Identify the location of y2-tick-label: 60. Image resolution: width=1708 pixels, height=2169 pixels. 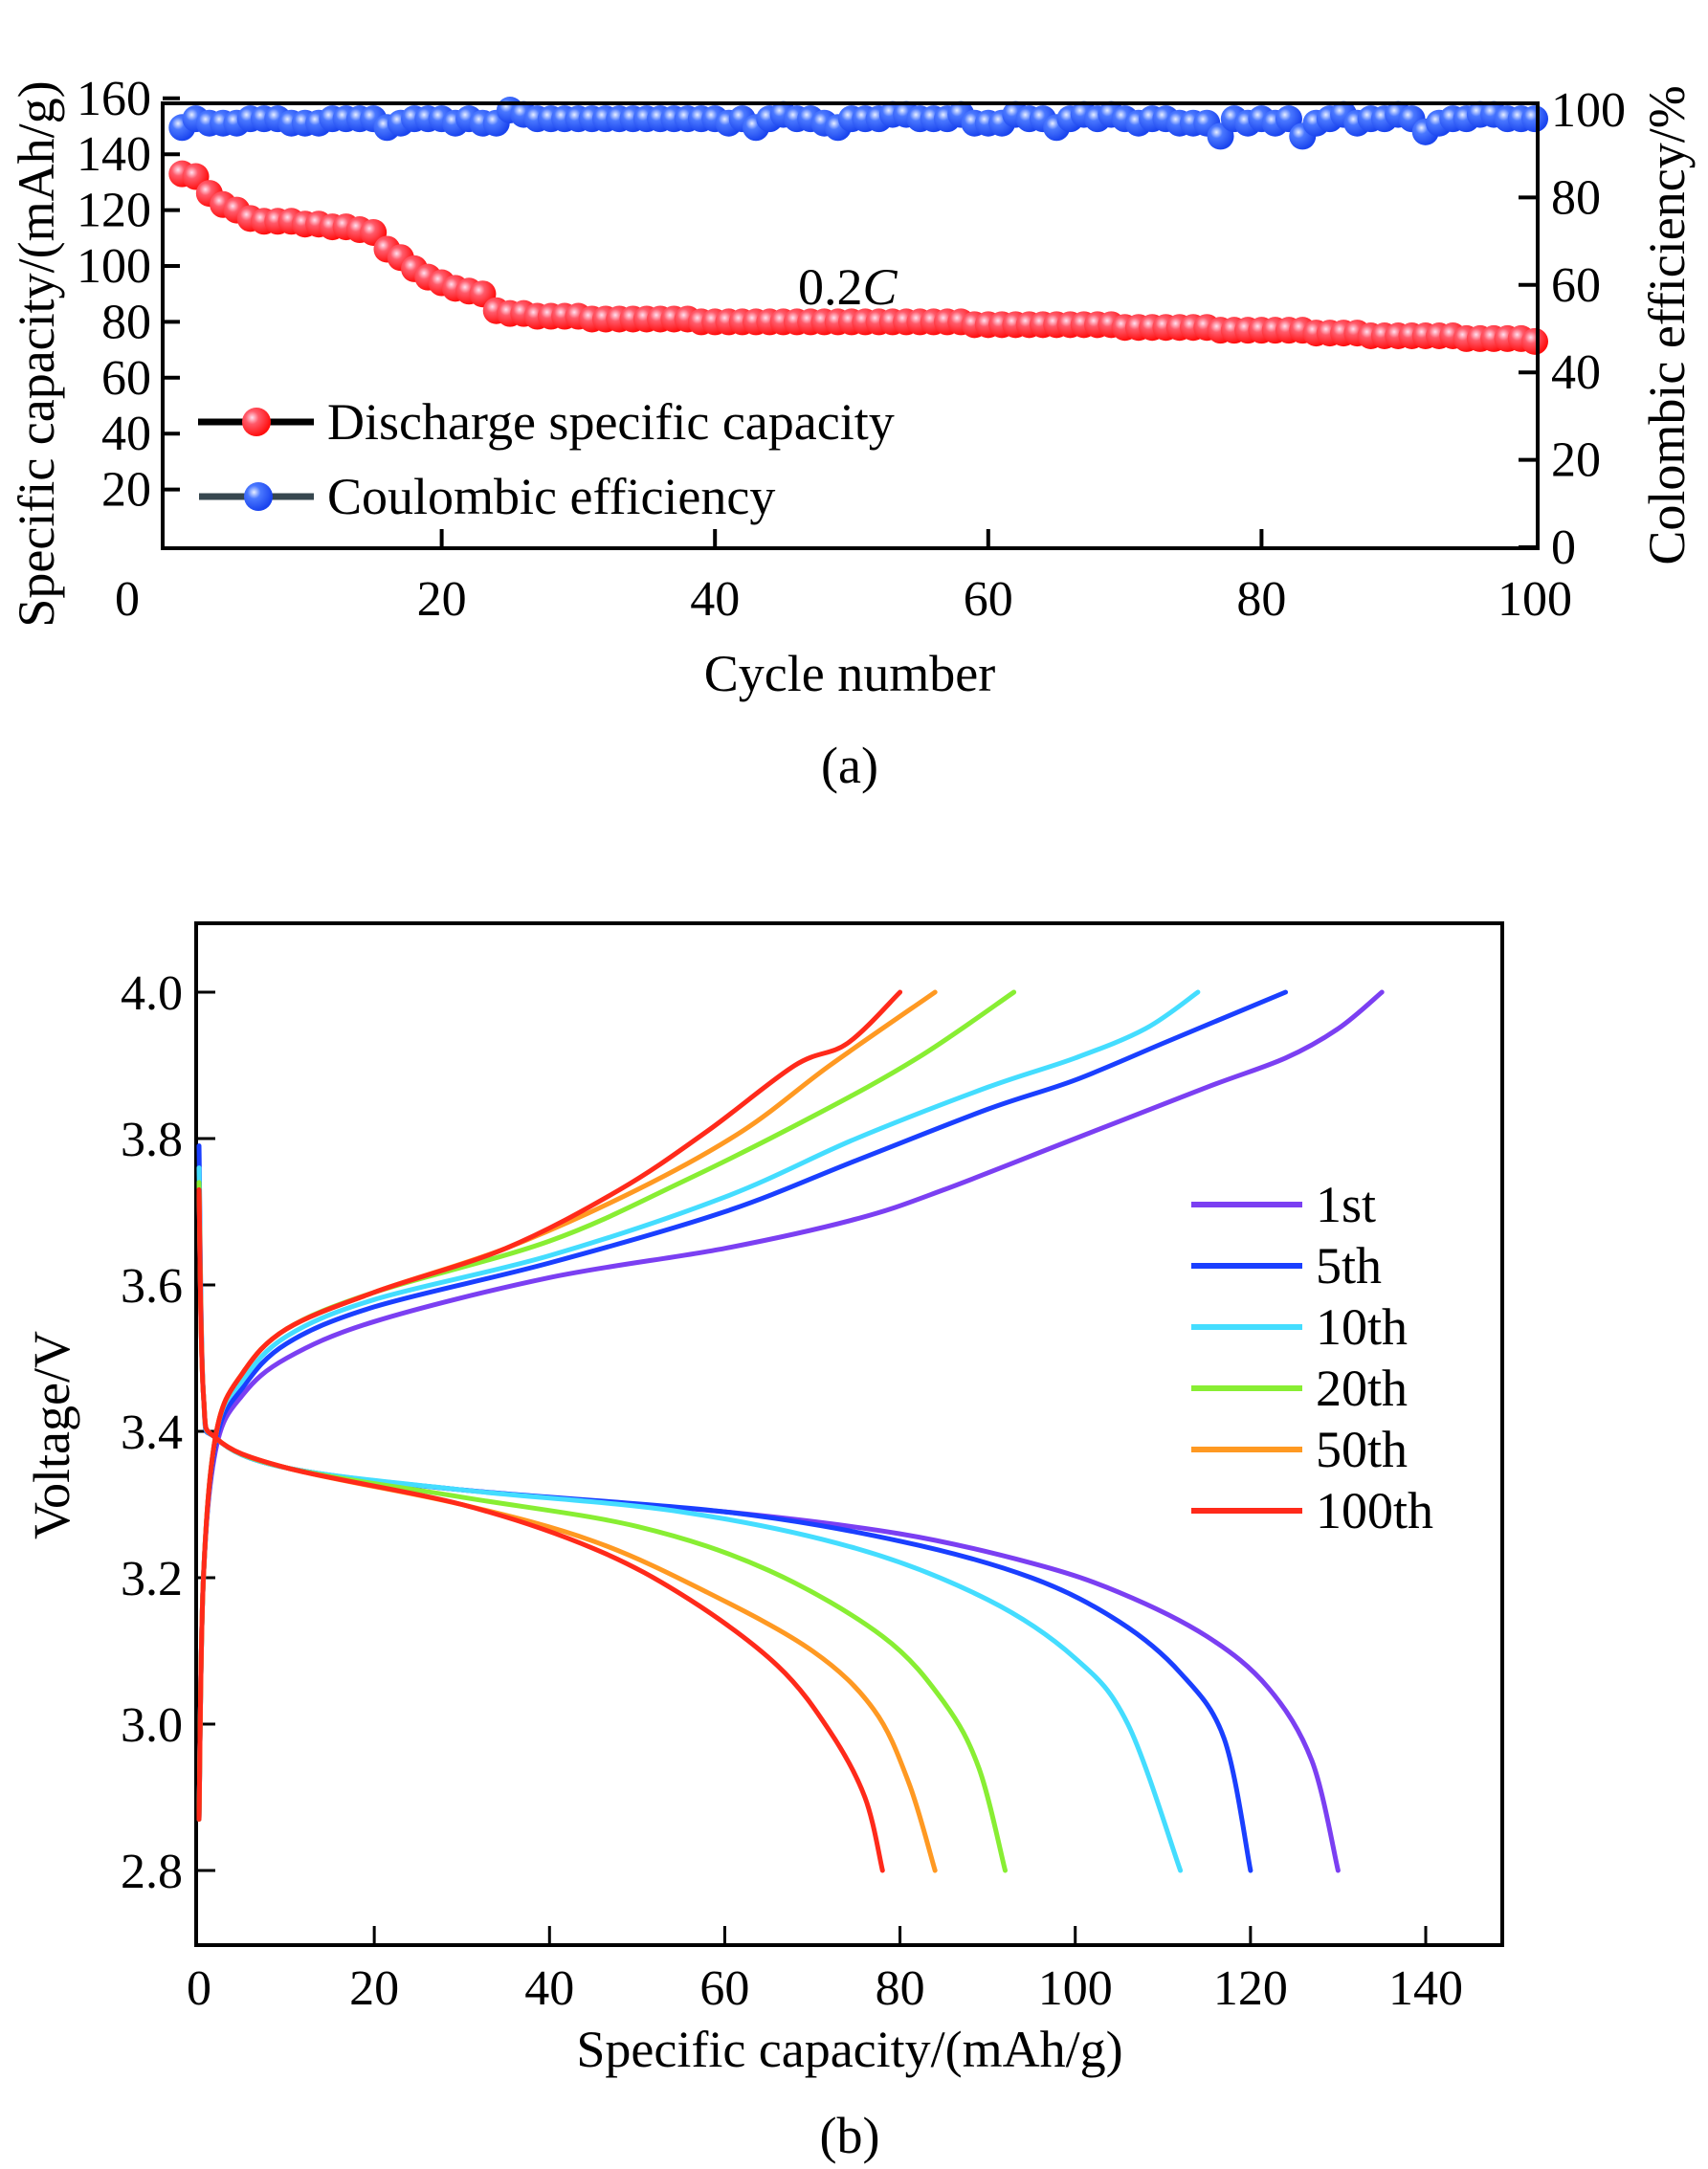
(1576, 285).